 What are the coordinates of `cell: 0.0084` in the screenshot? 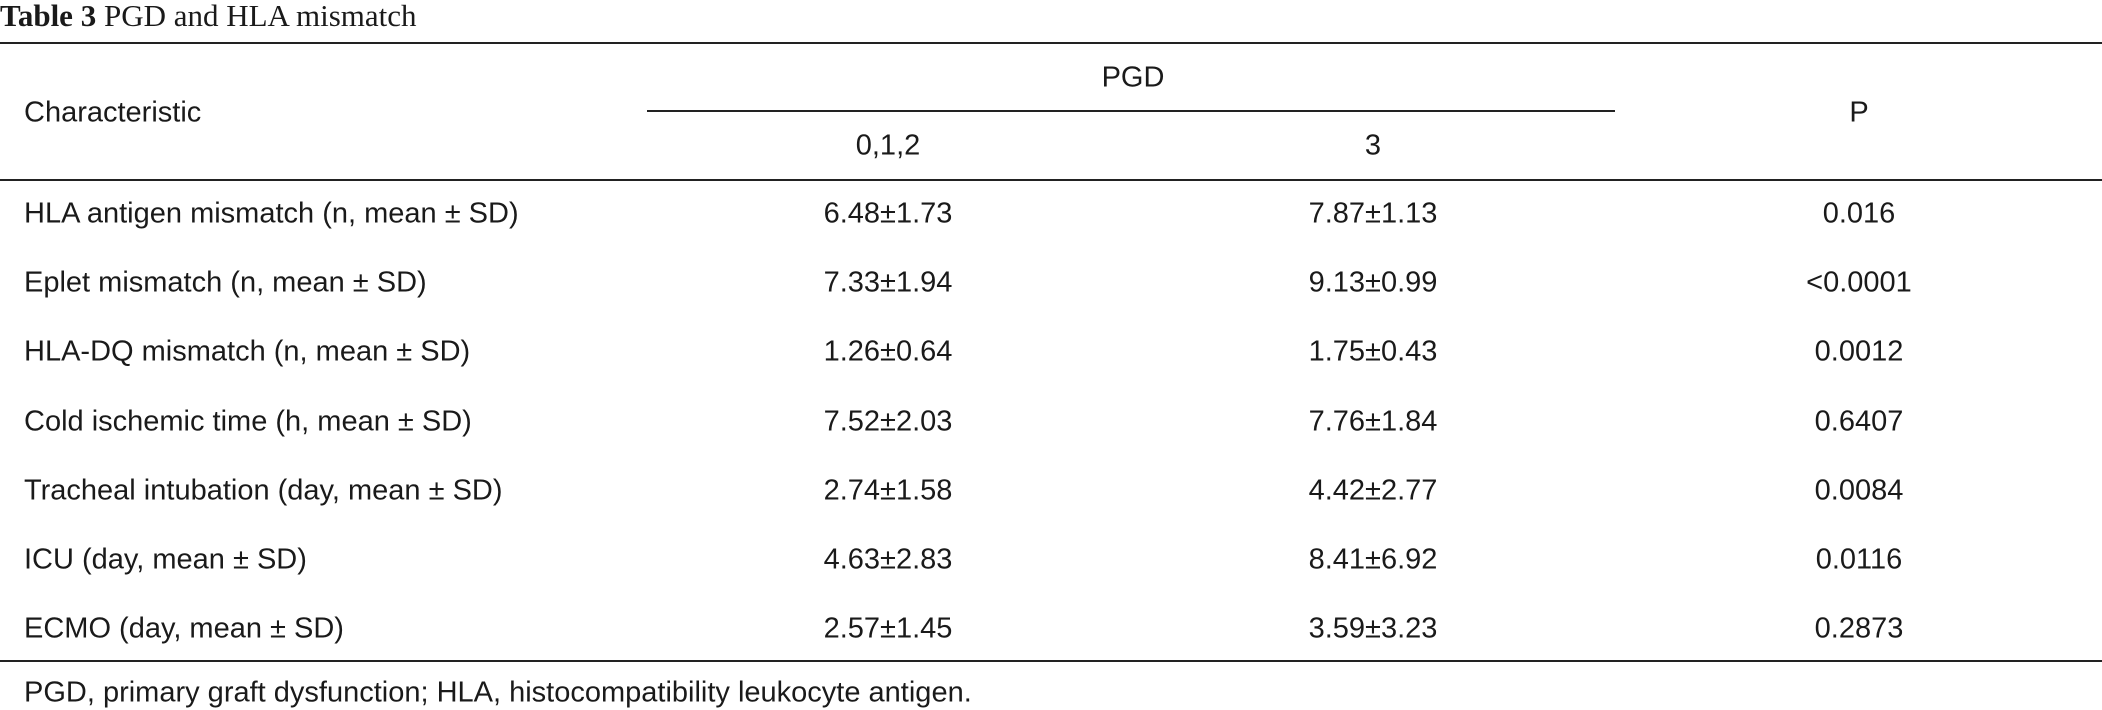 It's located at (1859, 490).